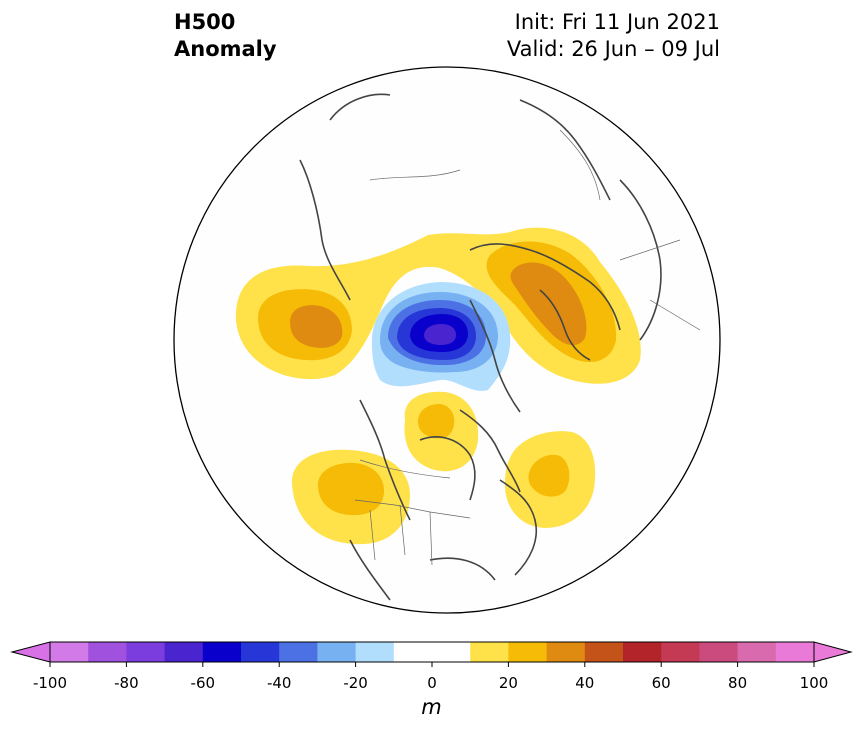  What do you see at coordinates (203, 683) in the screenshot?
I see `colorbar-tick-label: -60` at bounding box center [203, 683].